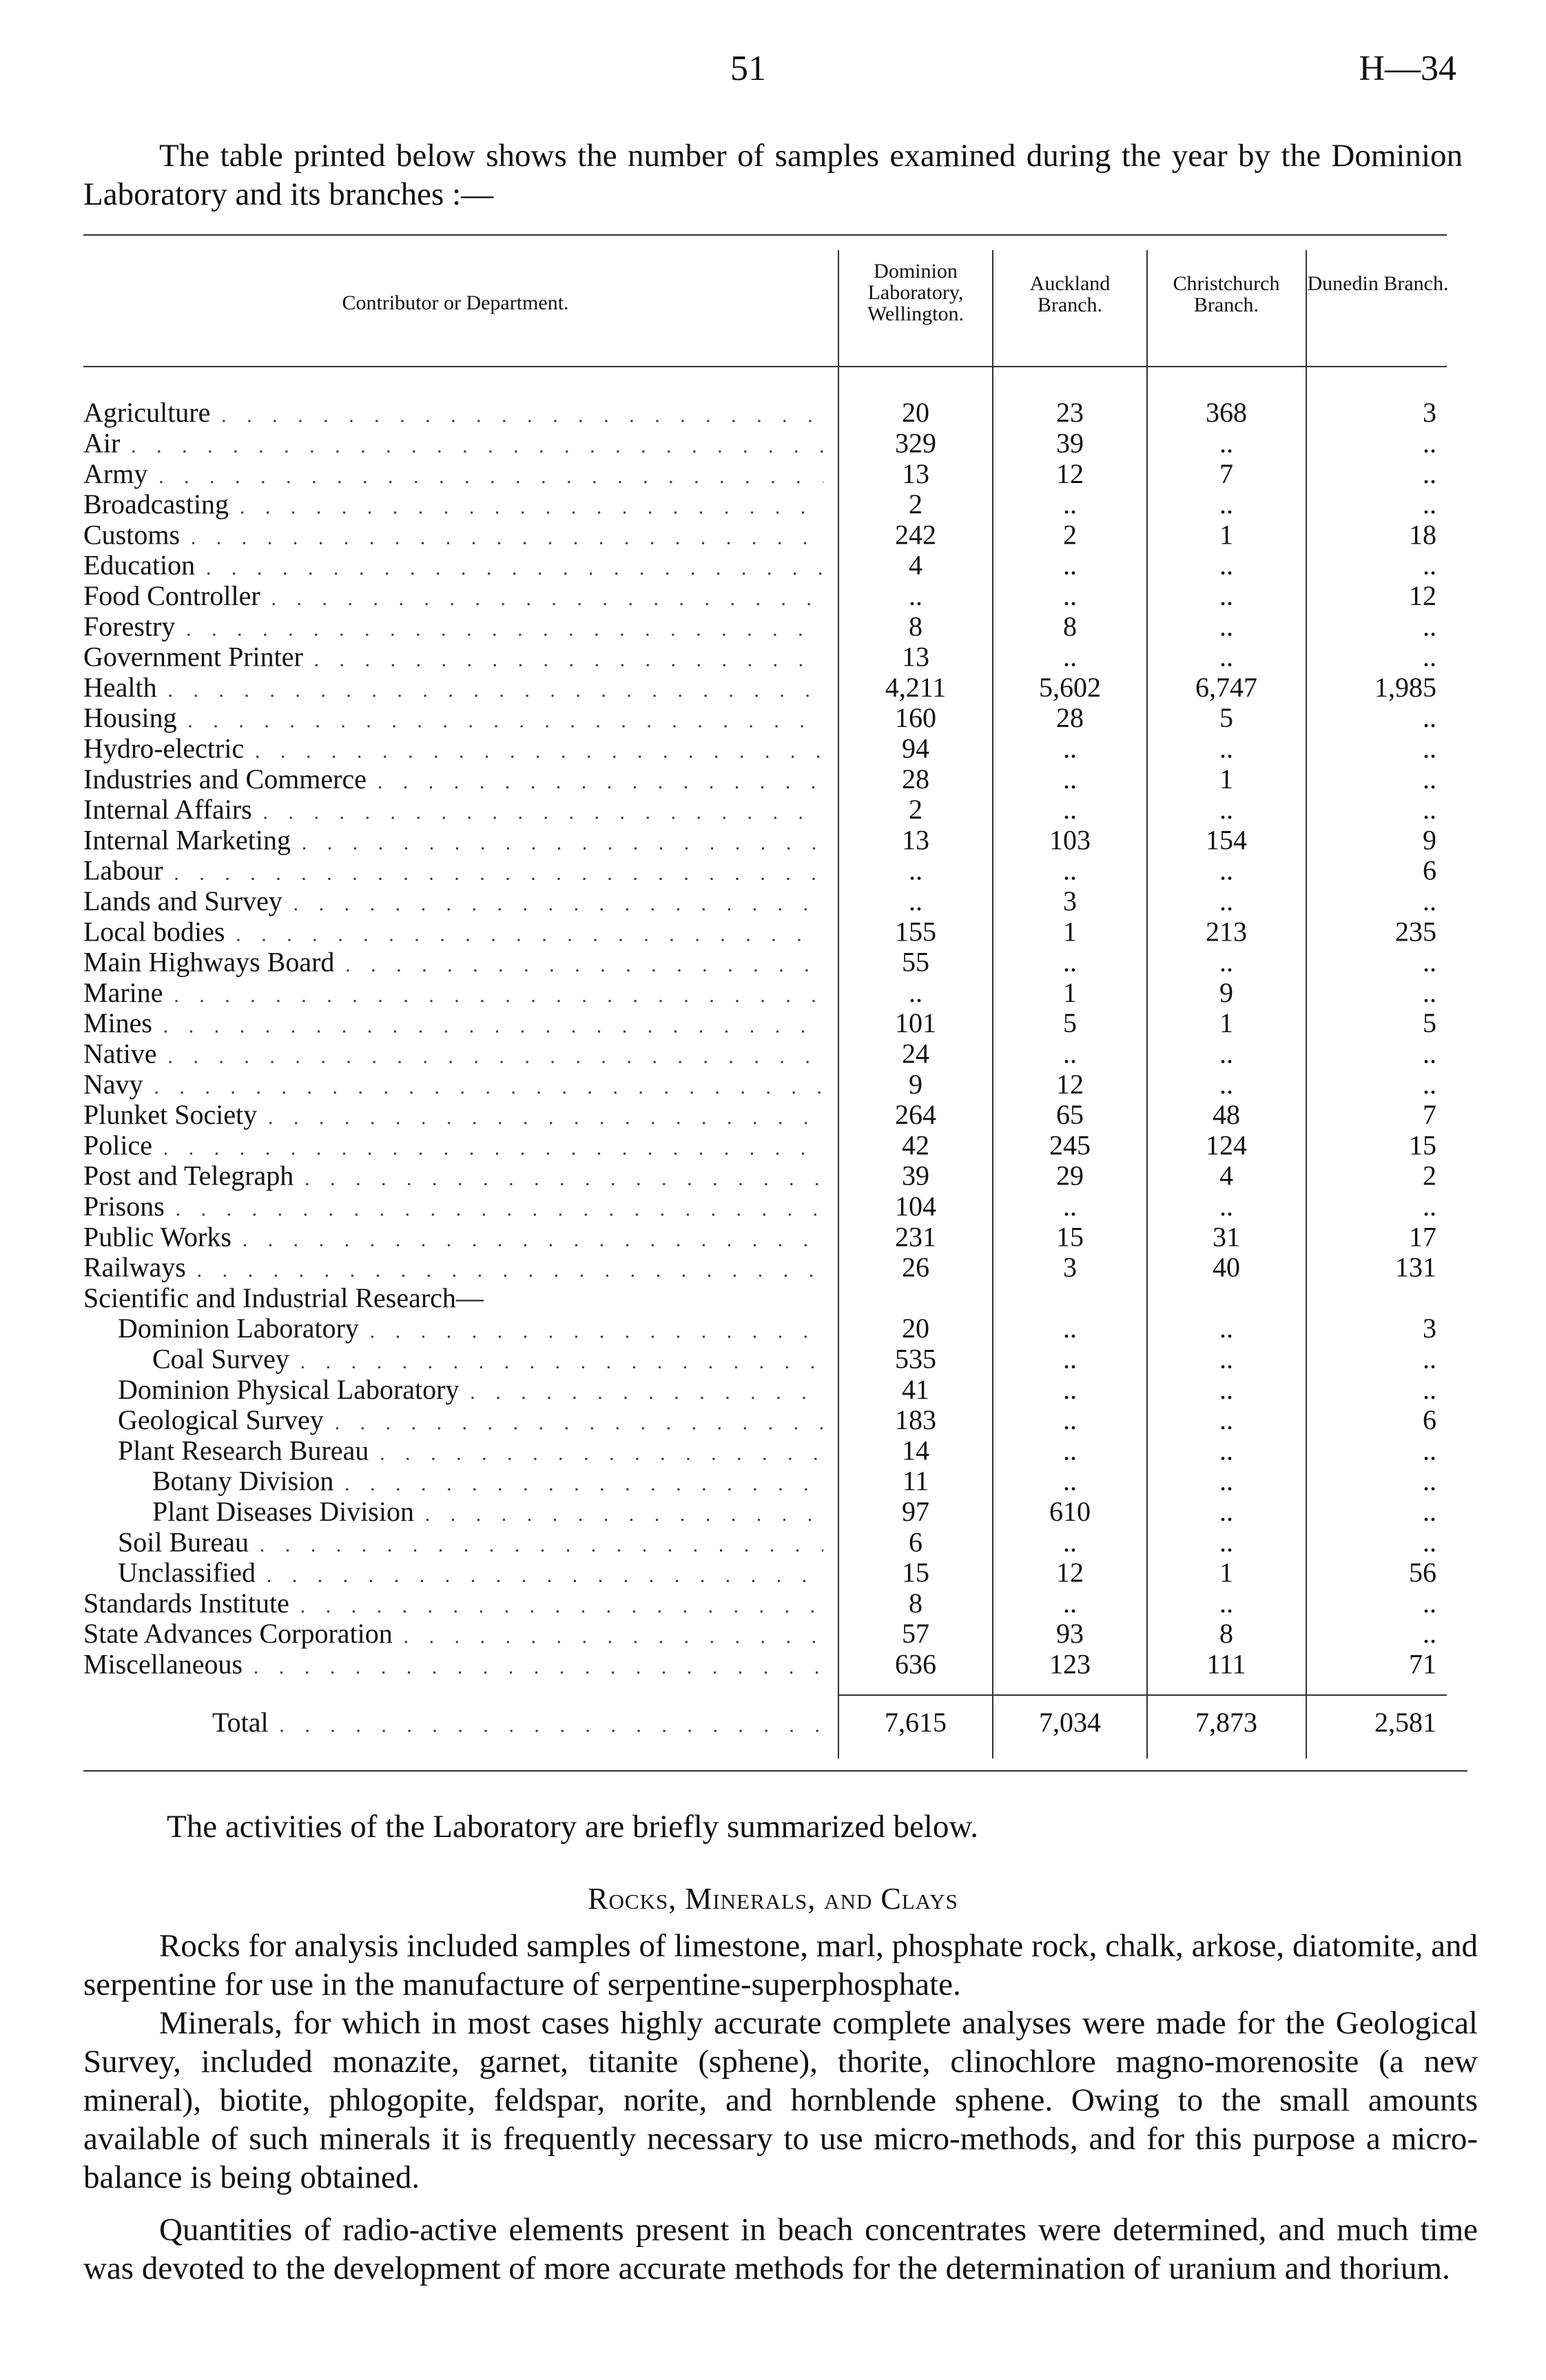  Describe the element at coordinates (1226, 839) in the screenshot. I see `cell: 154` at that location.